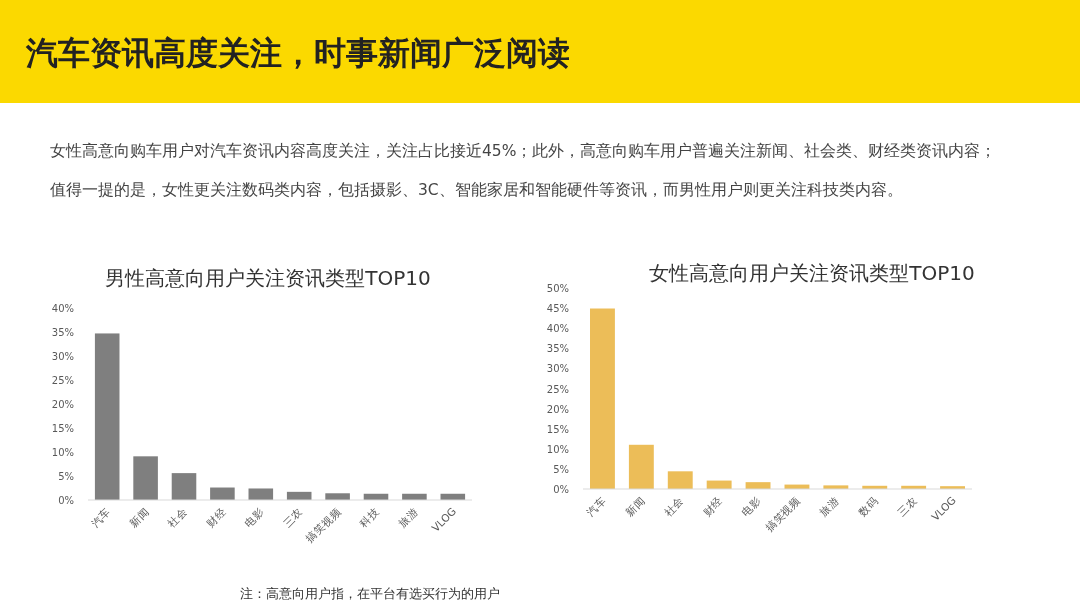  I want to click on text: 汽车资讯高度关注，时事新闻广泛阅读, so click(297, 53).